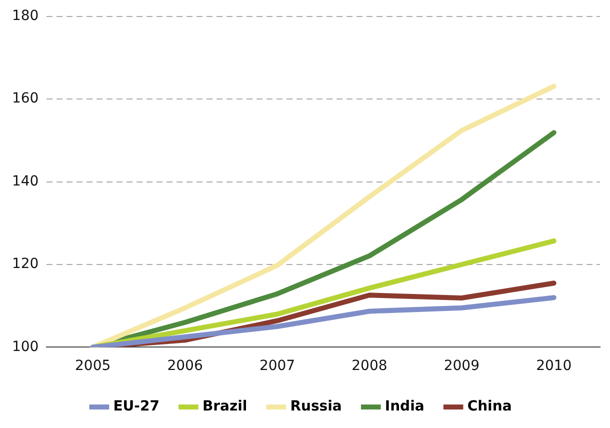 This screenshot has width=610, height=428. What do you see at coordinates (25, 16) in the screenshot?
I see `y-tick-label: 180` at bounding box center [25, 16].